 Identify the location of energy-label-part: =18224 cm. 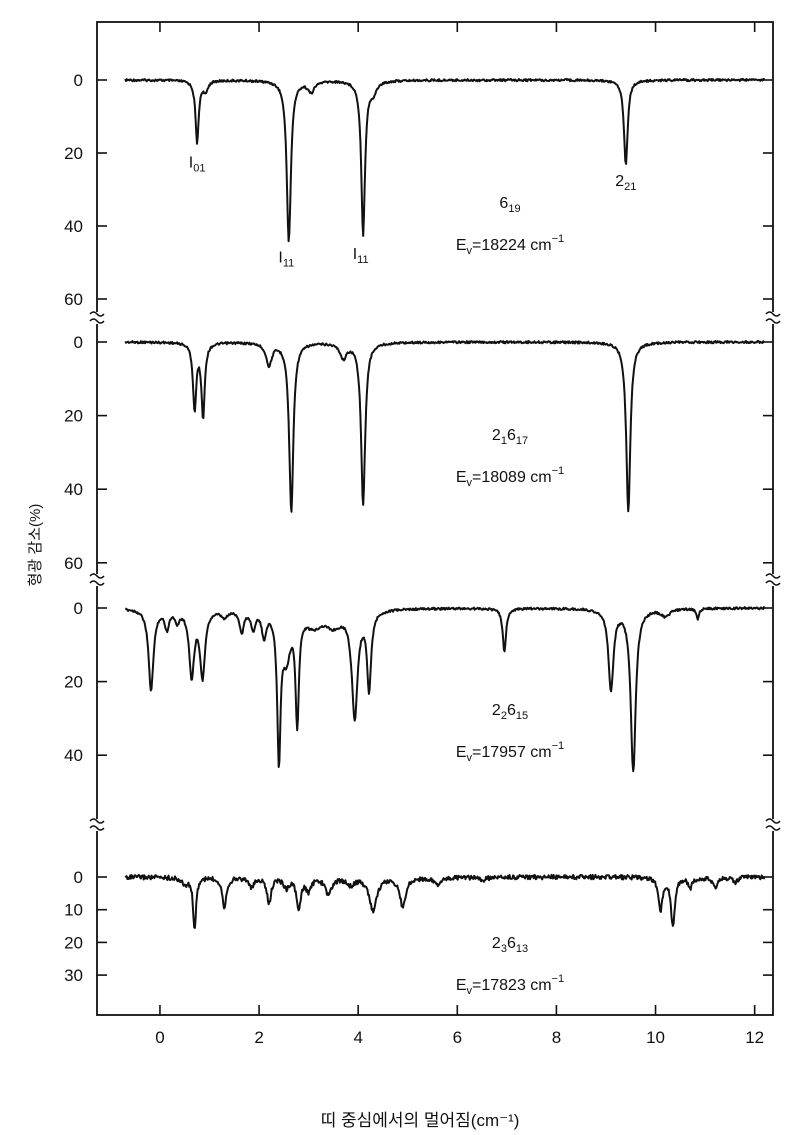
(512, 245).